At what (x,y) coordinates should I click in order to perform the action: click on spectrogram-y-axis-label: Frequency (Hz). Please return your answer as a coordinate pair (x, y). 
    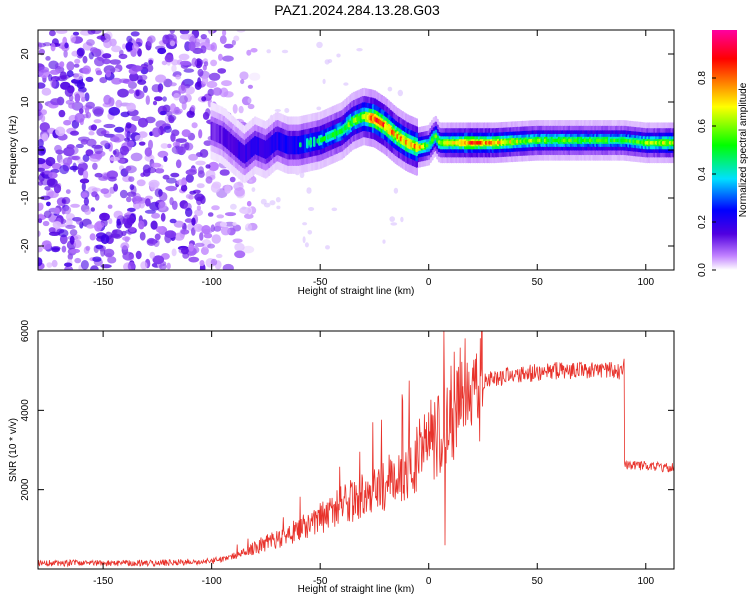
    Looking at the image, I should click on (13, 150).